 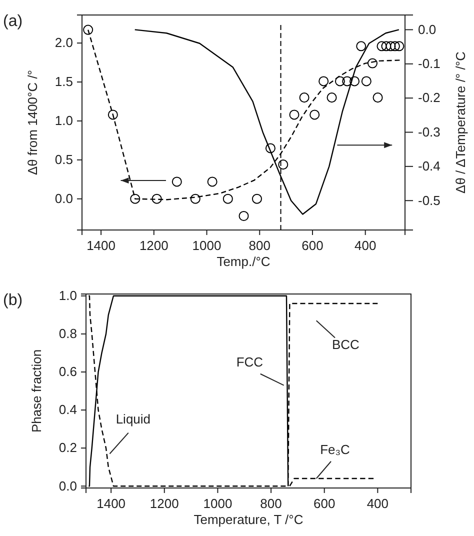 I want to click on y-tick-label: 0.8, so click(x=67, y=334).